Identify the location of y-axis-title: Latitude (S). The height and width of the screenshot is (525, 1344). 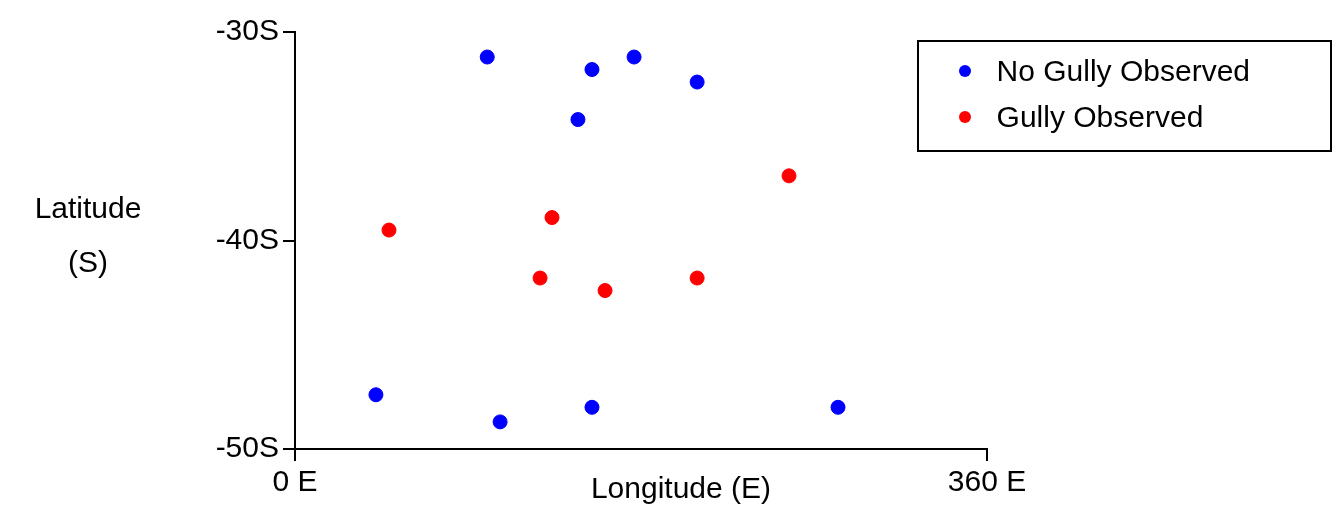
(88, 235).